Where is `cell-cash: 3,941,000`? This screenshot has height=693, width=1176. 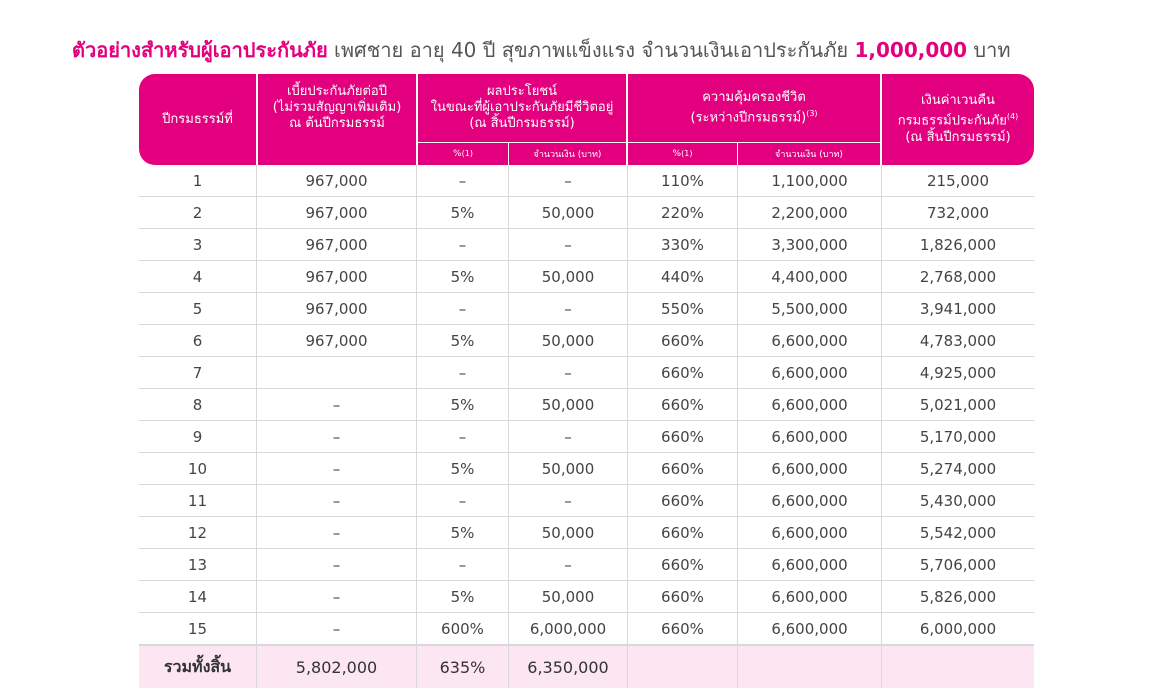
cell-cash: 3,941,000 is located at coordinates (958, 308).